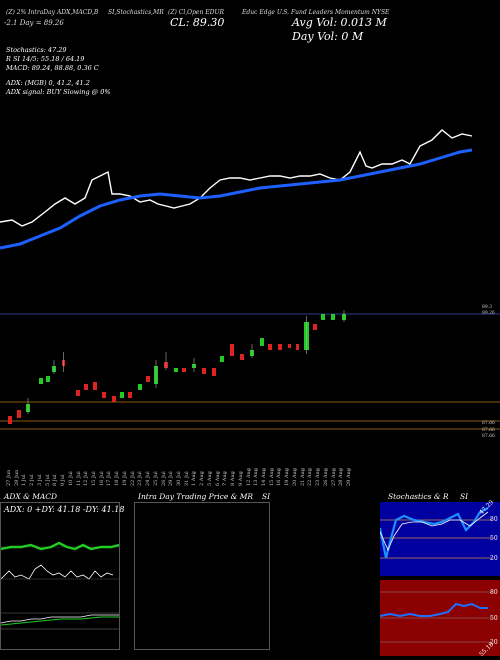 Image resolution: width=500 pixels, height=660 pixels. What do you see at coordinates (487, 307) in the screenshot?
I see `price-tag-top-1: 89.3` at bounding box center [487, 307].